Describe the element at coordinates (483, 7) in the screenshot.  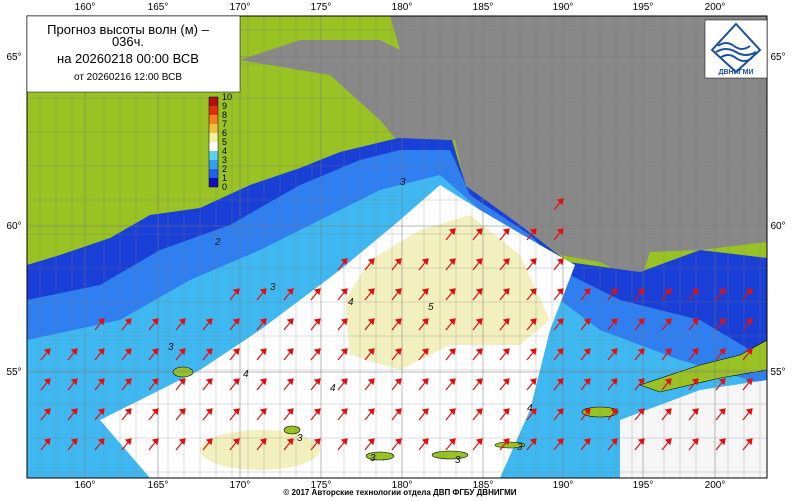
I see `lon-label: 185°` at that location.